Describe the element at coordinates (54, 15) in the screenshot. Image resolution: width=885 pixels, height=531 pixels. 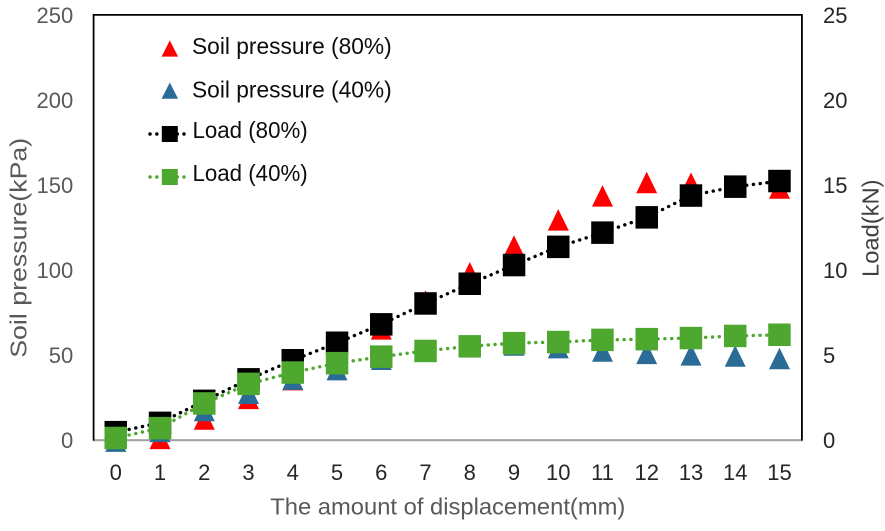
I see `svg-text: 250` at that location.